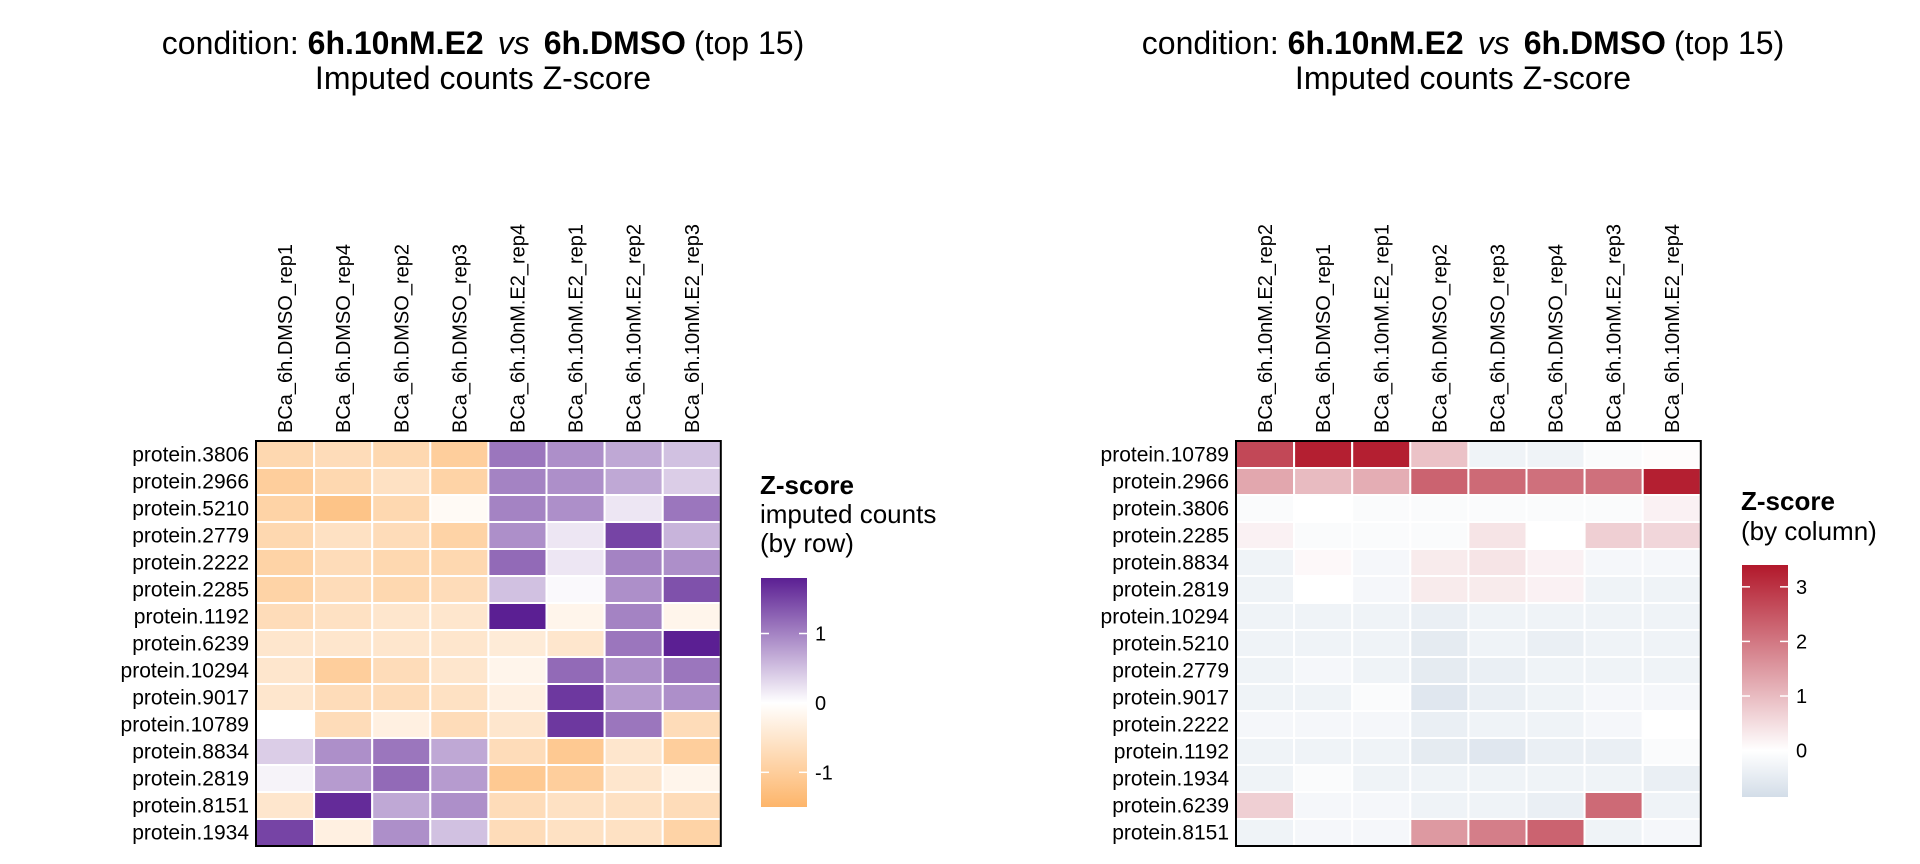 The height and width of the screenshot is (864, 1920). I want to click on heatmap-cells, so click(488, 643).